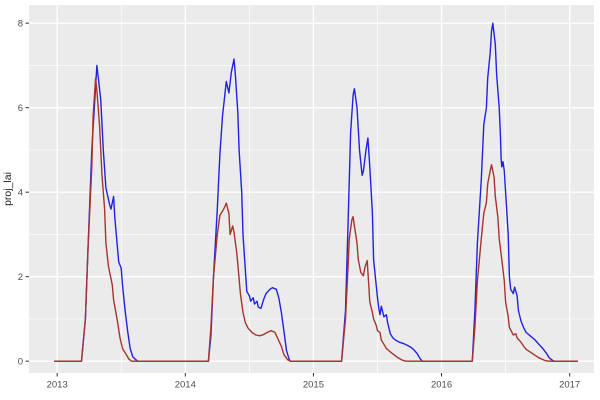 The width and height of the screenshot is (600, 400). What do you see at coordinates (8, 189) in the screenshot?
I see `y-axis-title: proj_lai` at bounding box center [8, 189].